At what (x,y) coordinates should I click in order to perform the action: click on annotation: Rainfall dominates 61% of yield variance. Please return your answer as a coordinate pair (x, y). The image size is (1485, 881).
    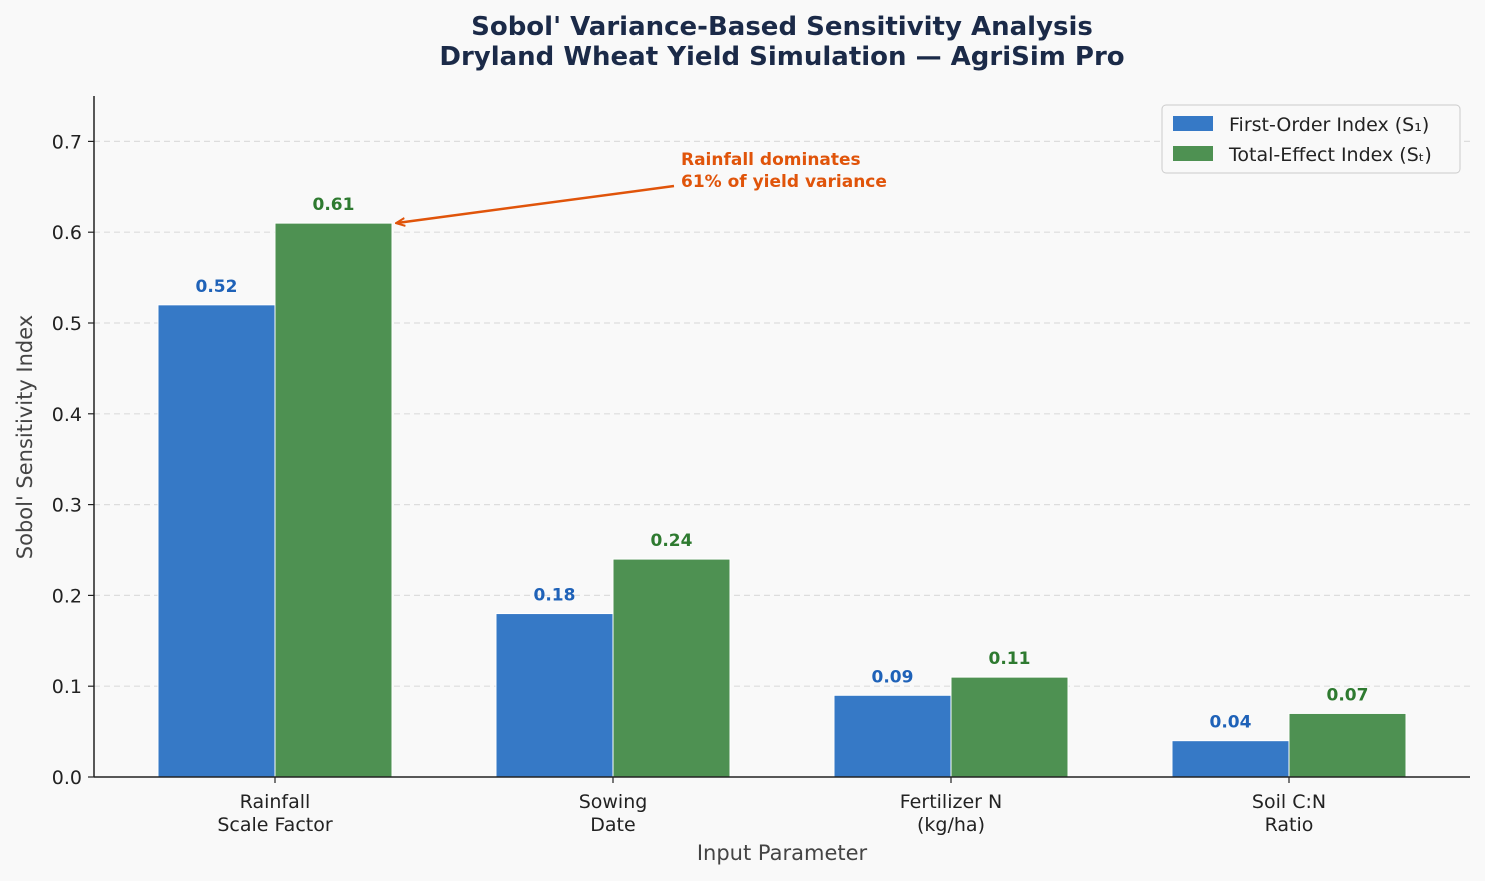
    Looking at the image, I should click on (642, 186).